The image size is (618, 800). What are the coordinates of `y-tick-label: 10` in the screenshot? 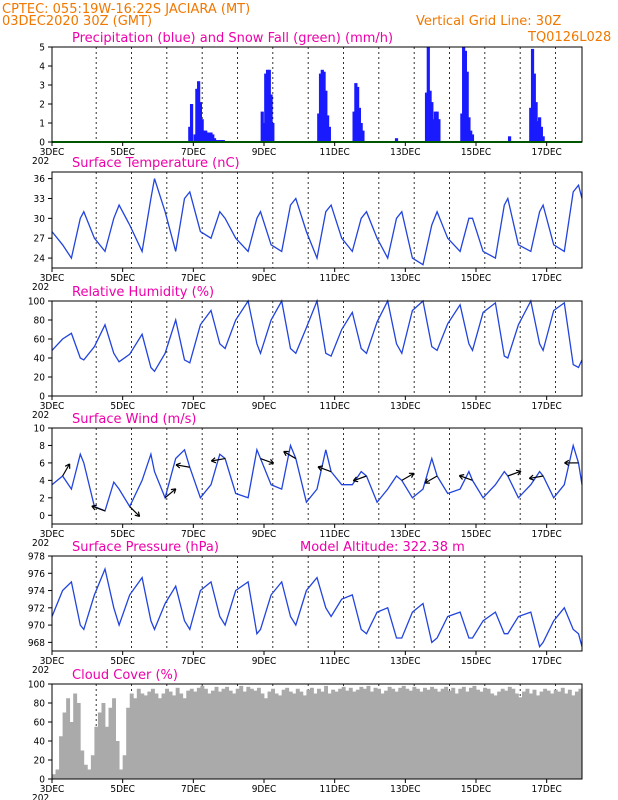 It's located at (40, 429).